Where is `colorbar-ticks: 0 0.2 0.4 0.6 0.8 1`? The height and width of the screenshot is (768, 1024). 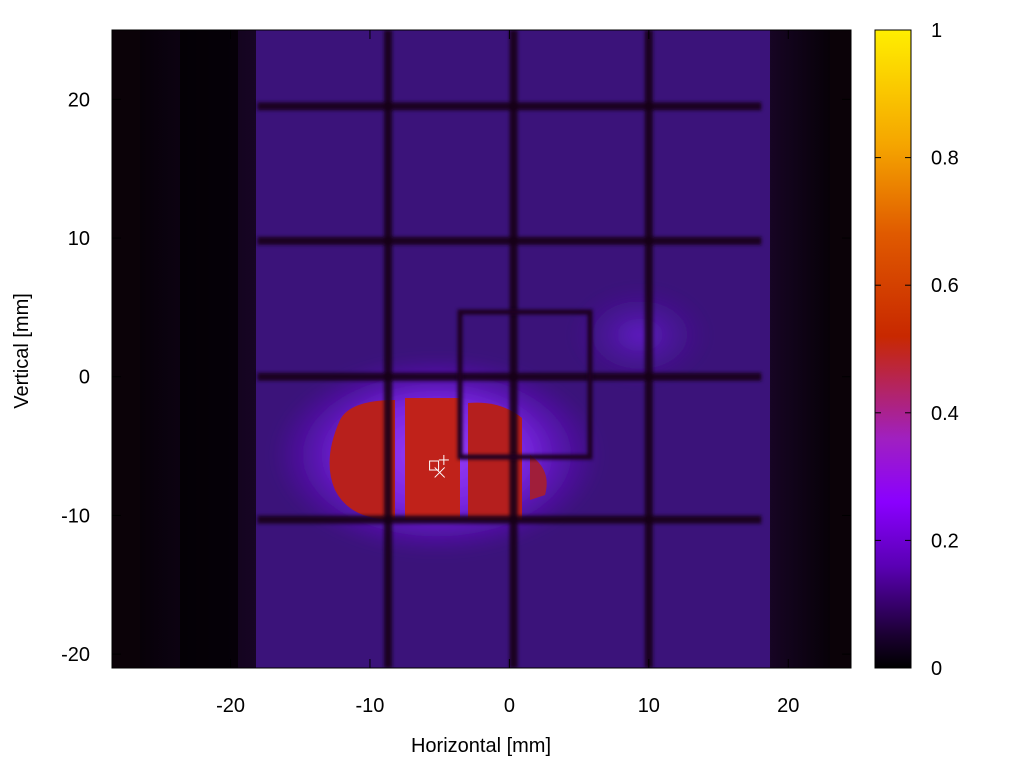 colorbar-ticks: 0 0.2 0.4 0.6 0.8 1 is located at coordinates (917, 350).